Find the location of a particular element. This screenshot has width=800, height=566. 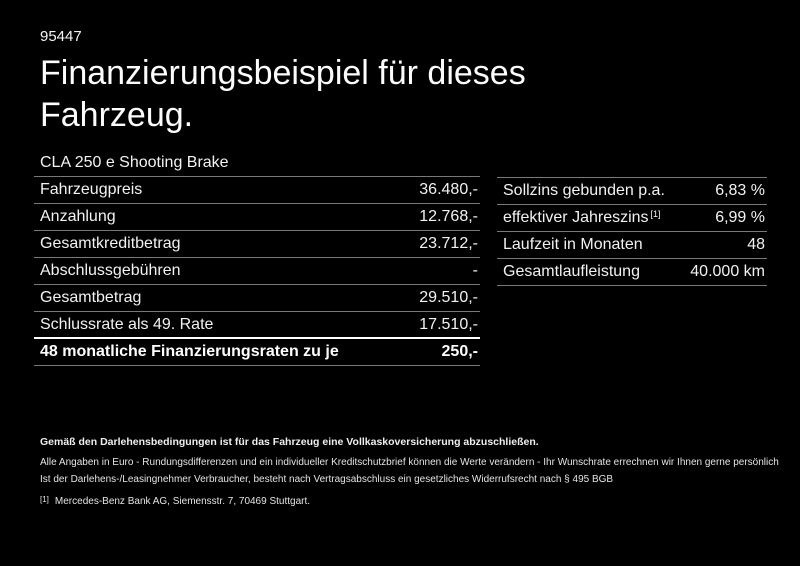

table-row-gesamtbetrag: Gesamtbetrag 29.510,- is located at coordinates (257, 298).